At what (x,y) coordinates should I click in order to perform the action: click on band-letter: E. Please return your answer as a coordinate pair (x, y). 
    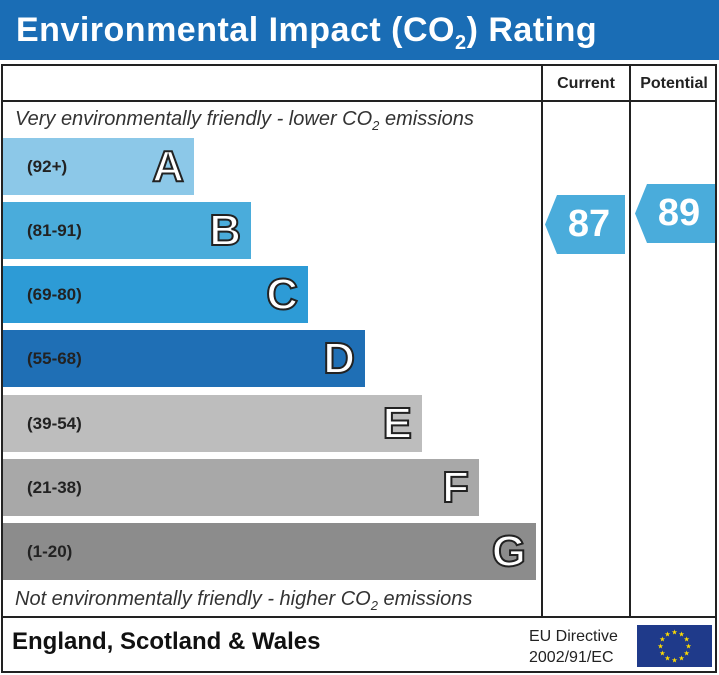
    Looking at the image, I should click on (397, 423).